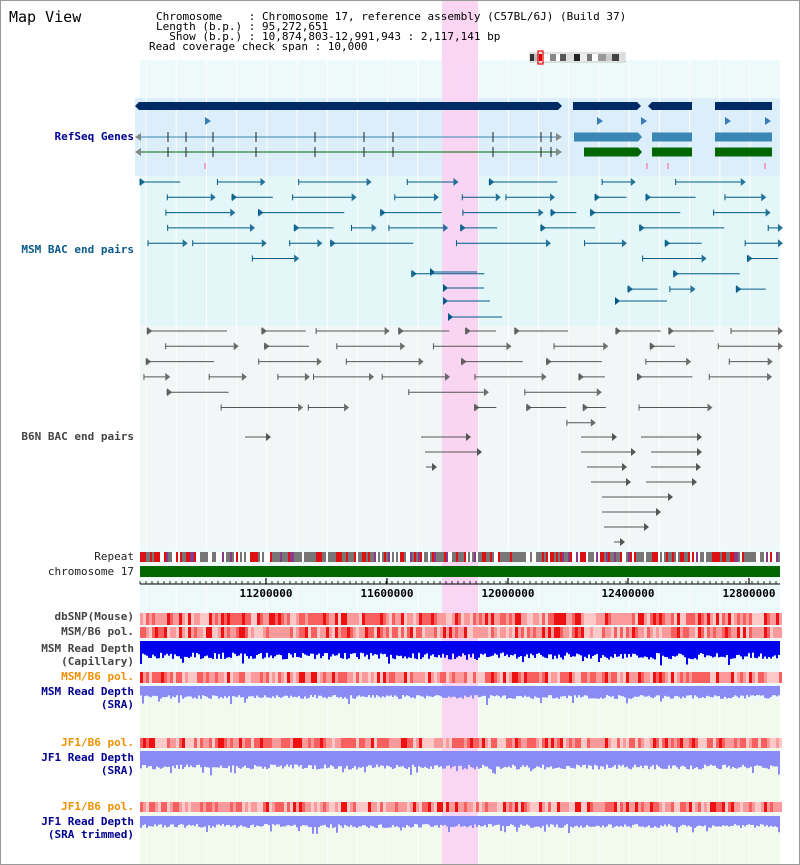  Describe the element at coordinates (749, 593) in the screenshot. I see `axis-tick-label: 12800000` at that location.